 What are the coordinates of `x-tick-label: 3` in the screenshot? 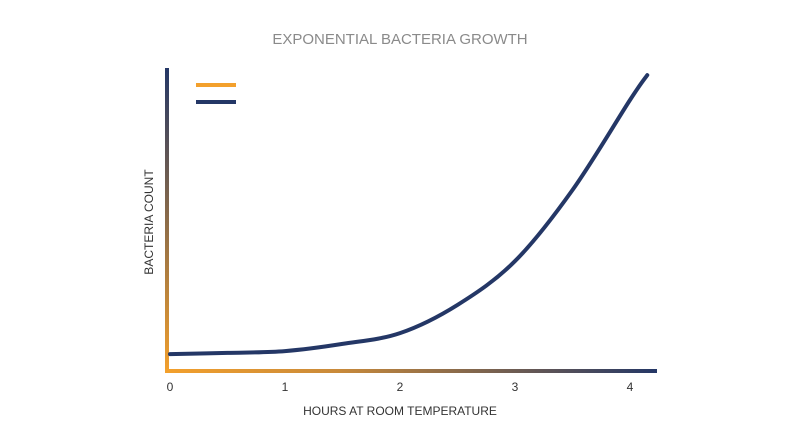 It's located at (515, 387).